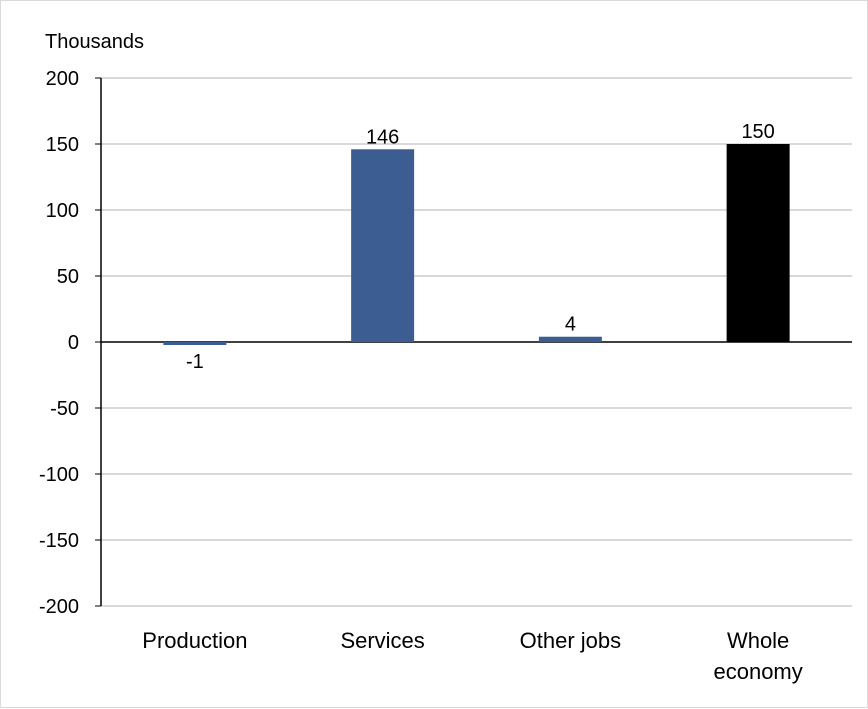  Describe the element at coordinates (195, 362) in the screenshot. I see `data-label: -1` at that location.